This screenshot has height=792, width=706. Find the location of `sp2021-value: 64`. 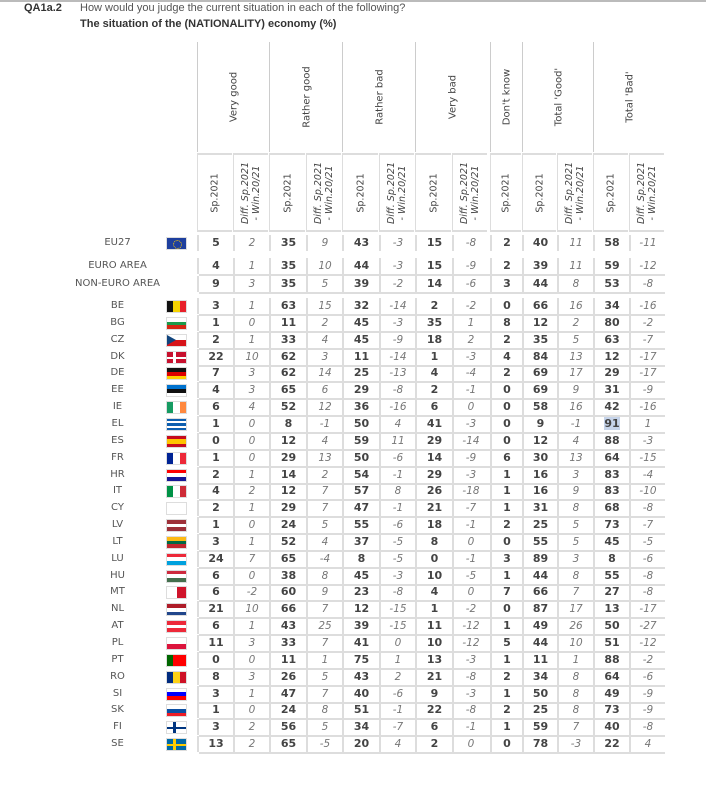

sp2021-value: 64 is located at coordinates (611, 676).